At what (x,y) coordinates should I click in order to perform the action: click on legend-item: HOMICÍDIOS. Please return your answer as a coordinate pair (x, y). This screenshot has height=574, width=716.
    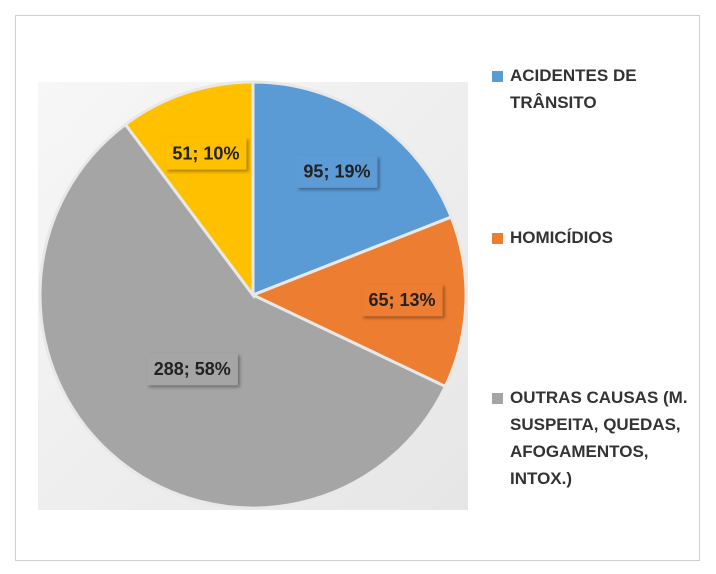
    Looking at the image, I should click on (596, 237).